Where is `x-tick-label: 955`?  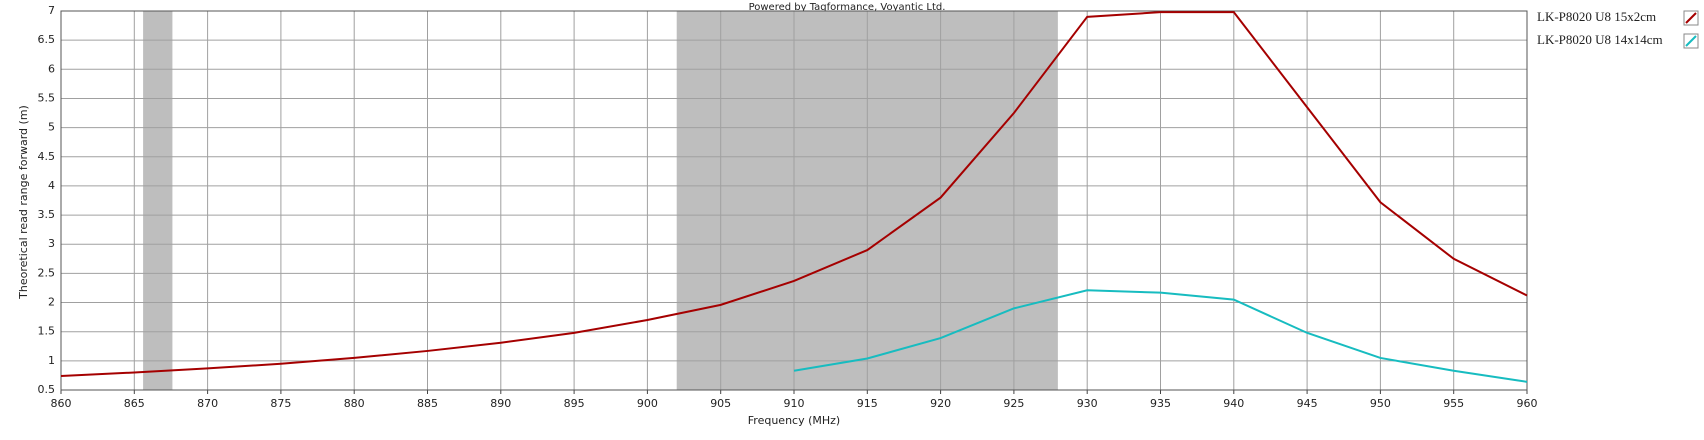
x-tick-label: 955 is located at coordinates (1453, 403).